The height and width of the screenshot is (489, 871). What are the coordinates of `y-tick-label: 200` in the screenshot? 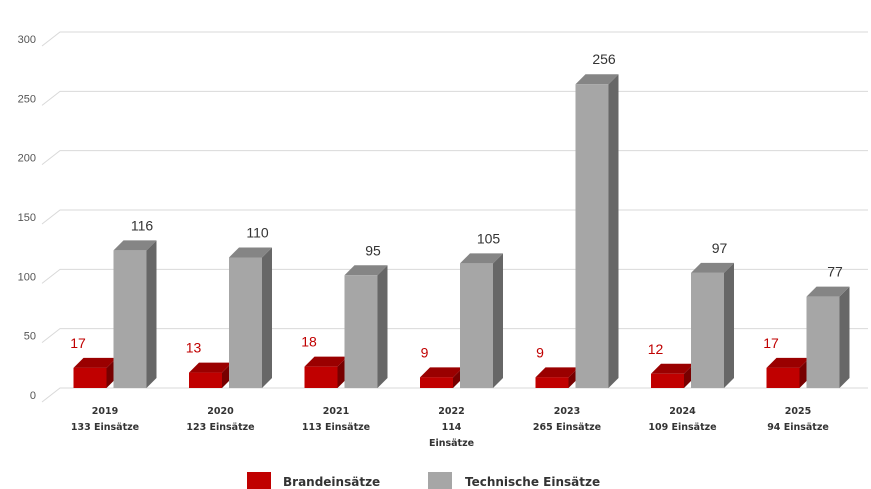 It's located at (27, 159).